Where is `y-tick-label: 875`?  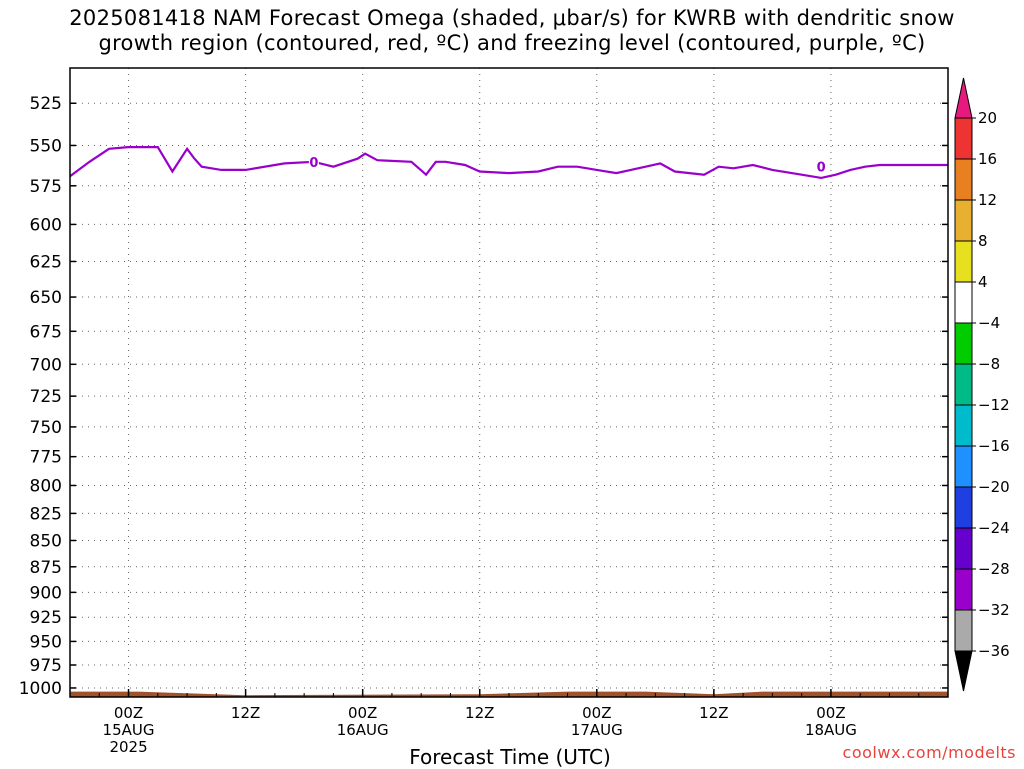
y-tick-label: 875 is located at coordinates (46, 568).